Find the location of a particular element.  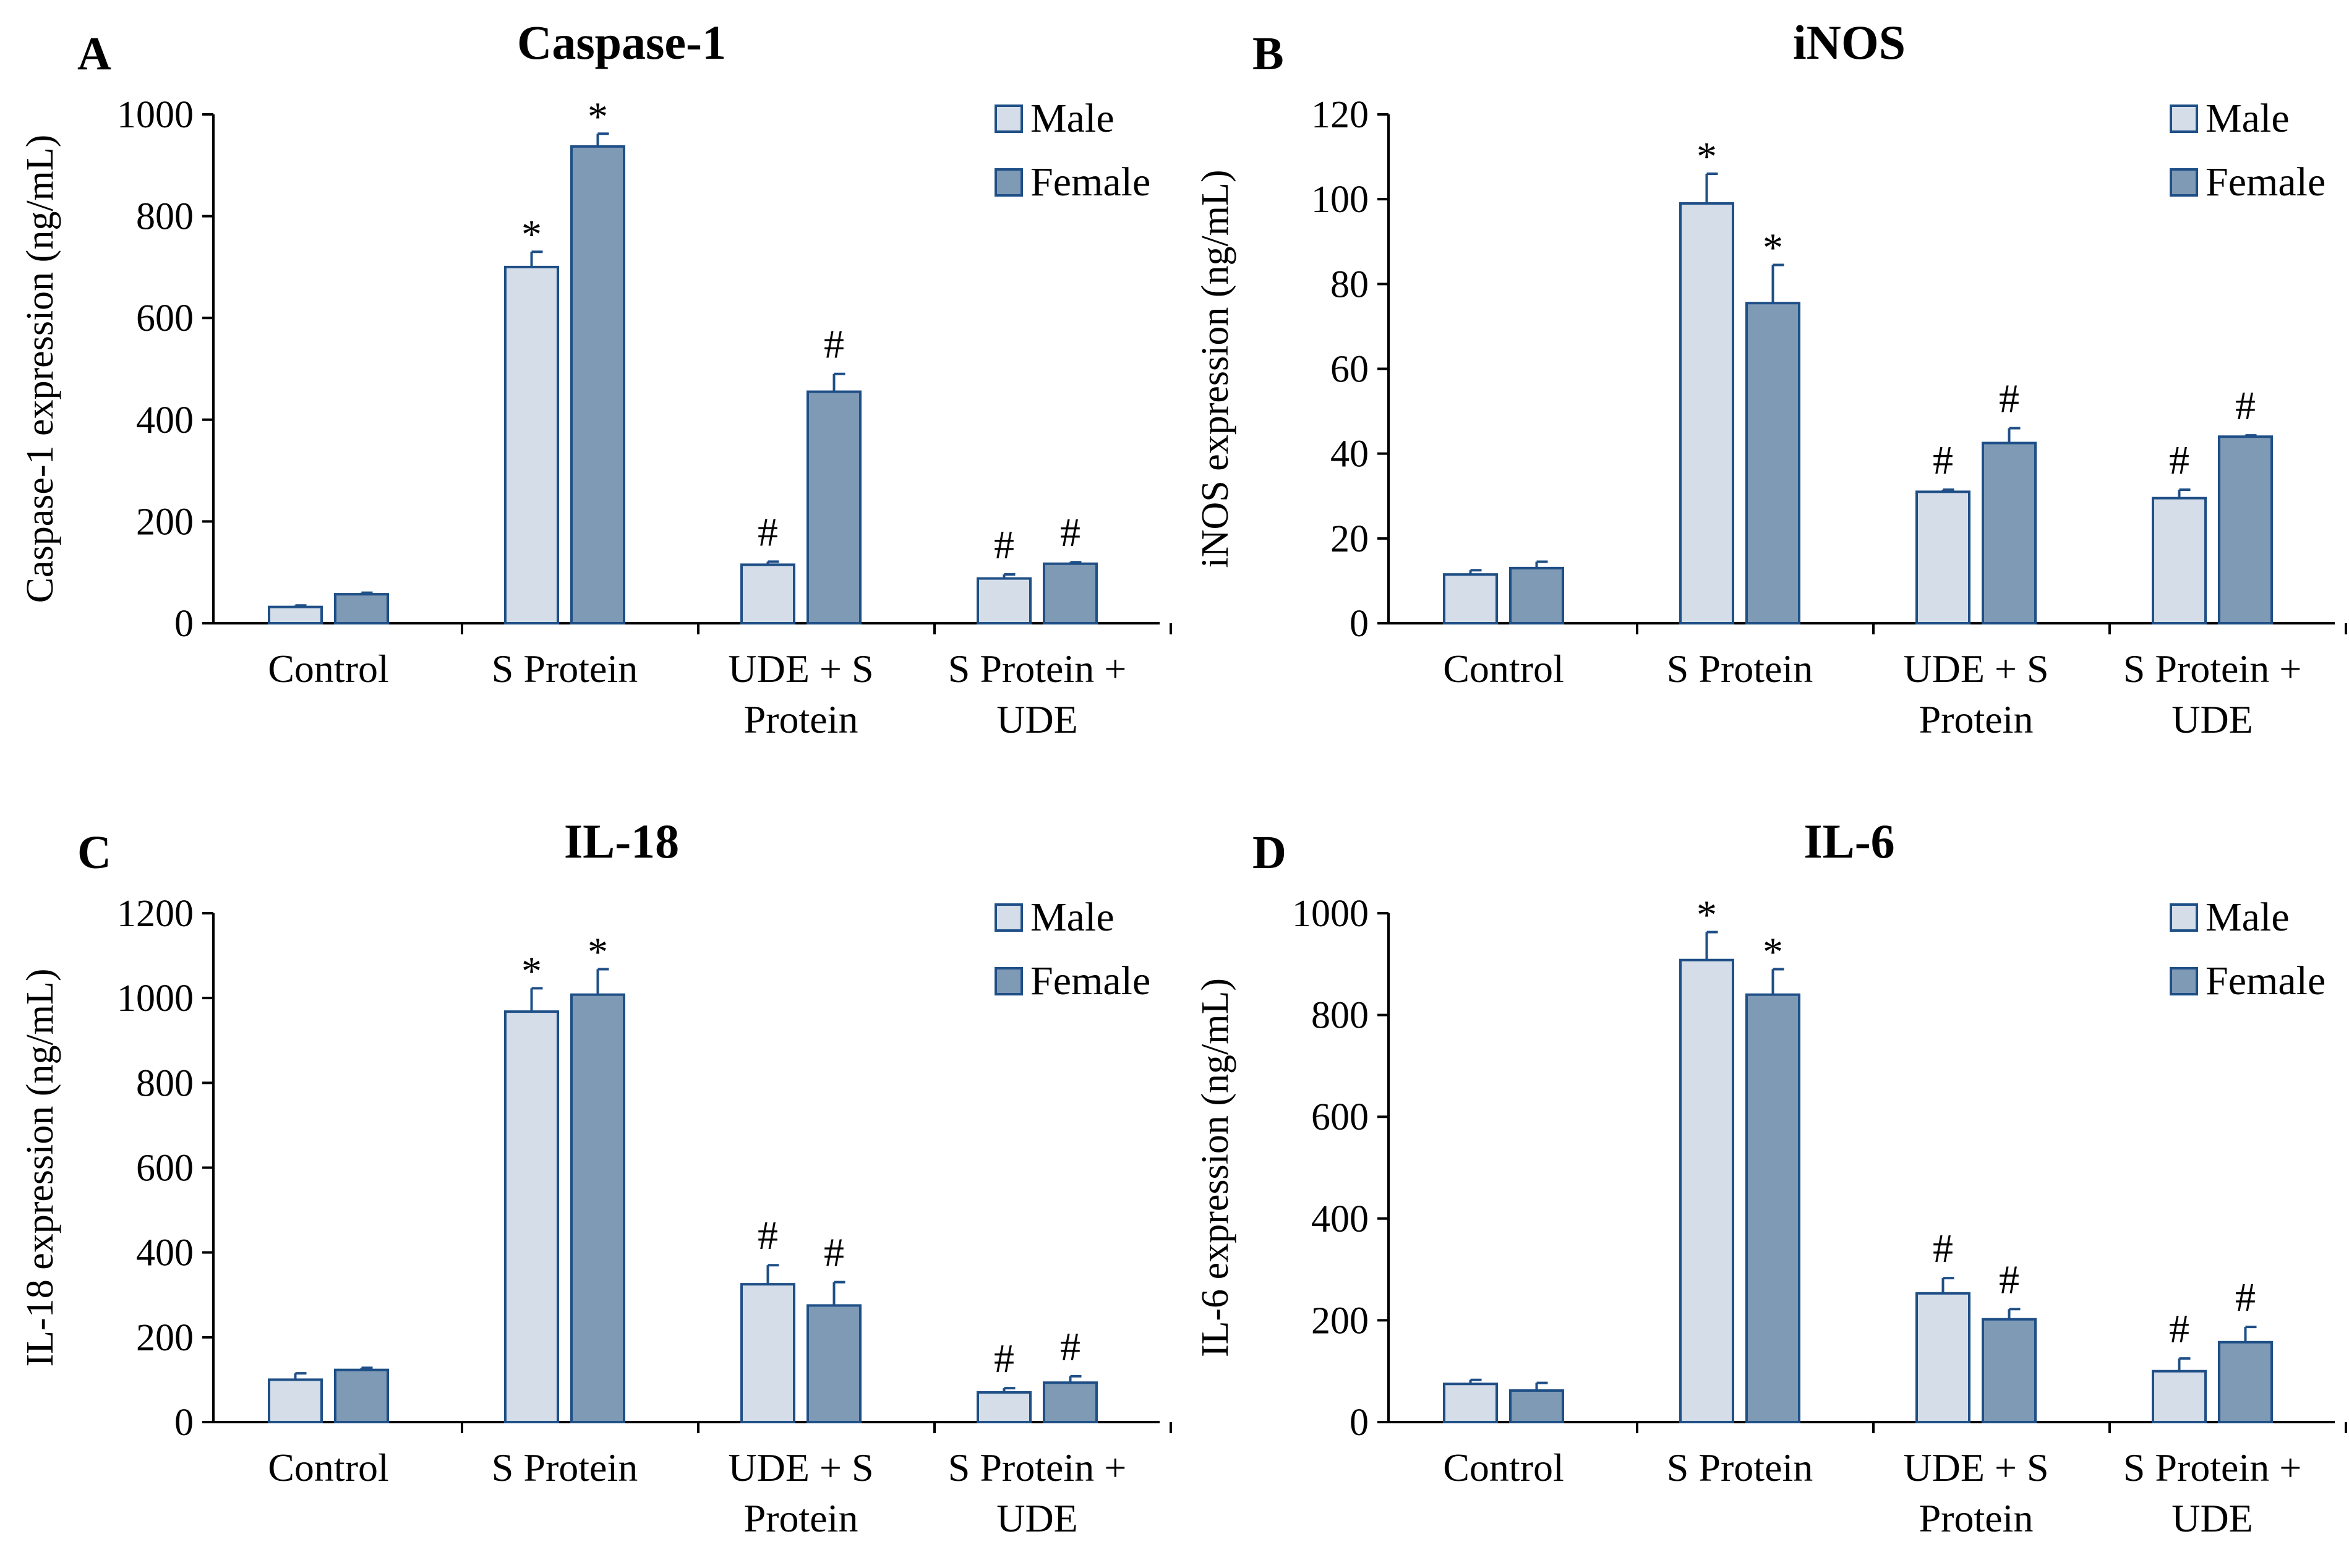

chart-title: iNOS is located at coordinates (1850, 42).